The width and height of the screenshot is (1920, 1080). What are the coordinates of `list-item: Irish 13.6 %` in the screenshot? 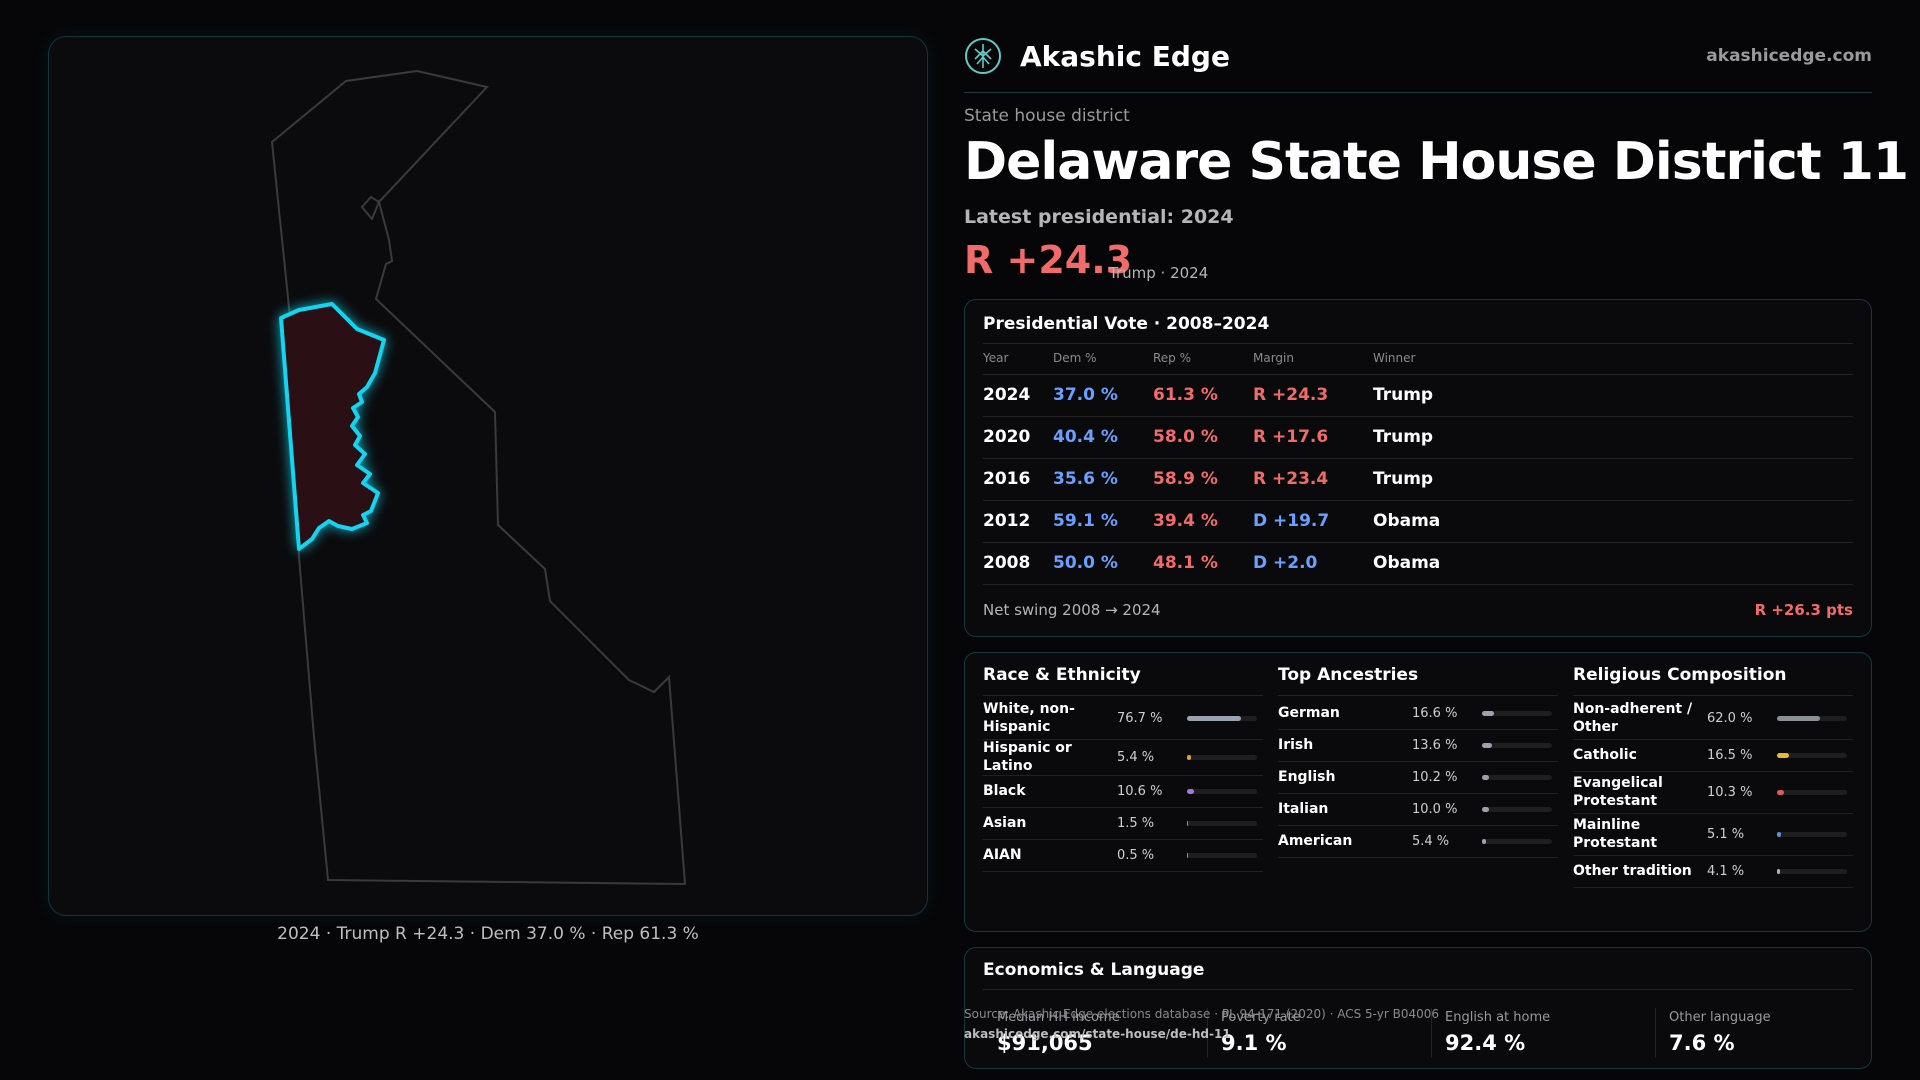 It's located at (1418, 746).